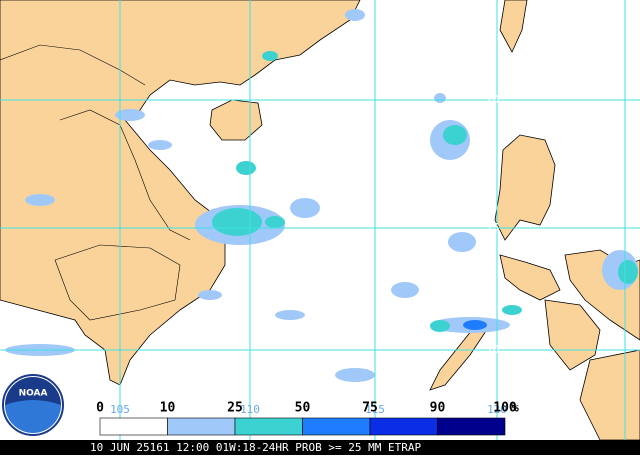 The width and height of the screenshot is (640, 459). I want to click on legend-unit: %, so click(515, 408).